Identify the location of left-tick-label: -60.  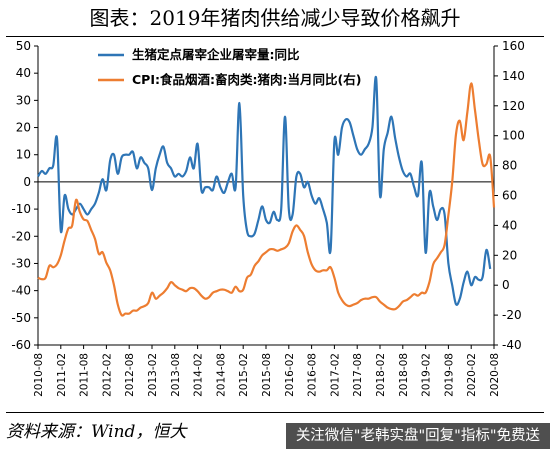
(21, 345).